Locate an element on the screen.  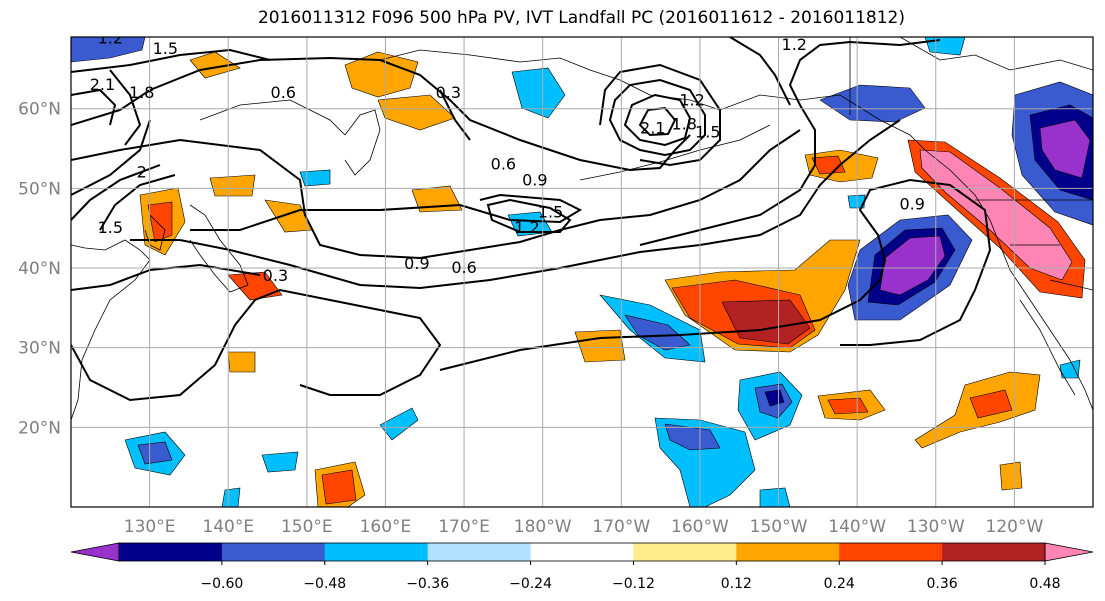
coastline-kamchatka is located at coordinates (362, 142).